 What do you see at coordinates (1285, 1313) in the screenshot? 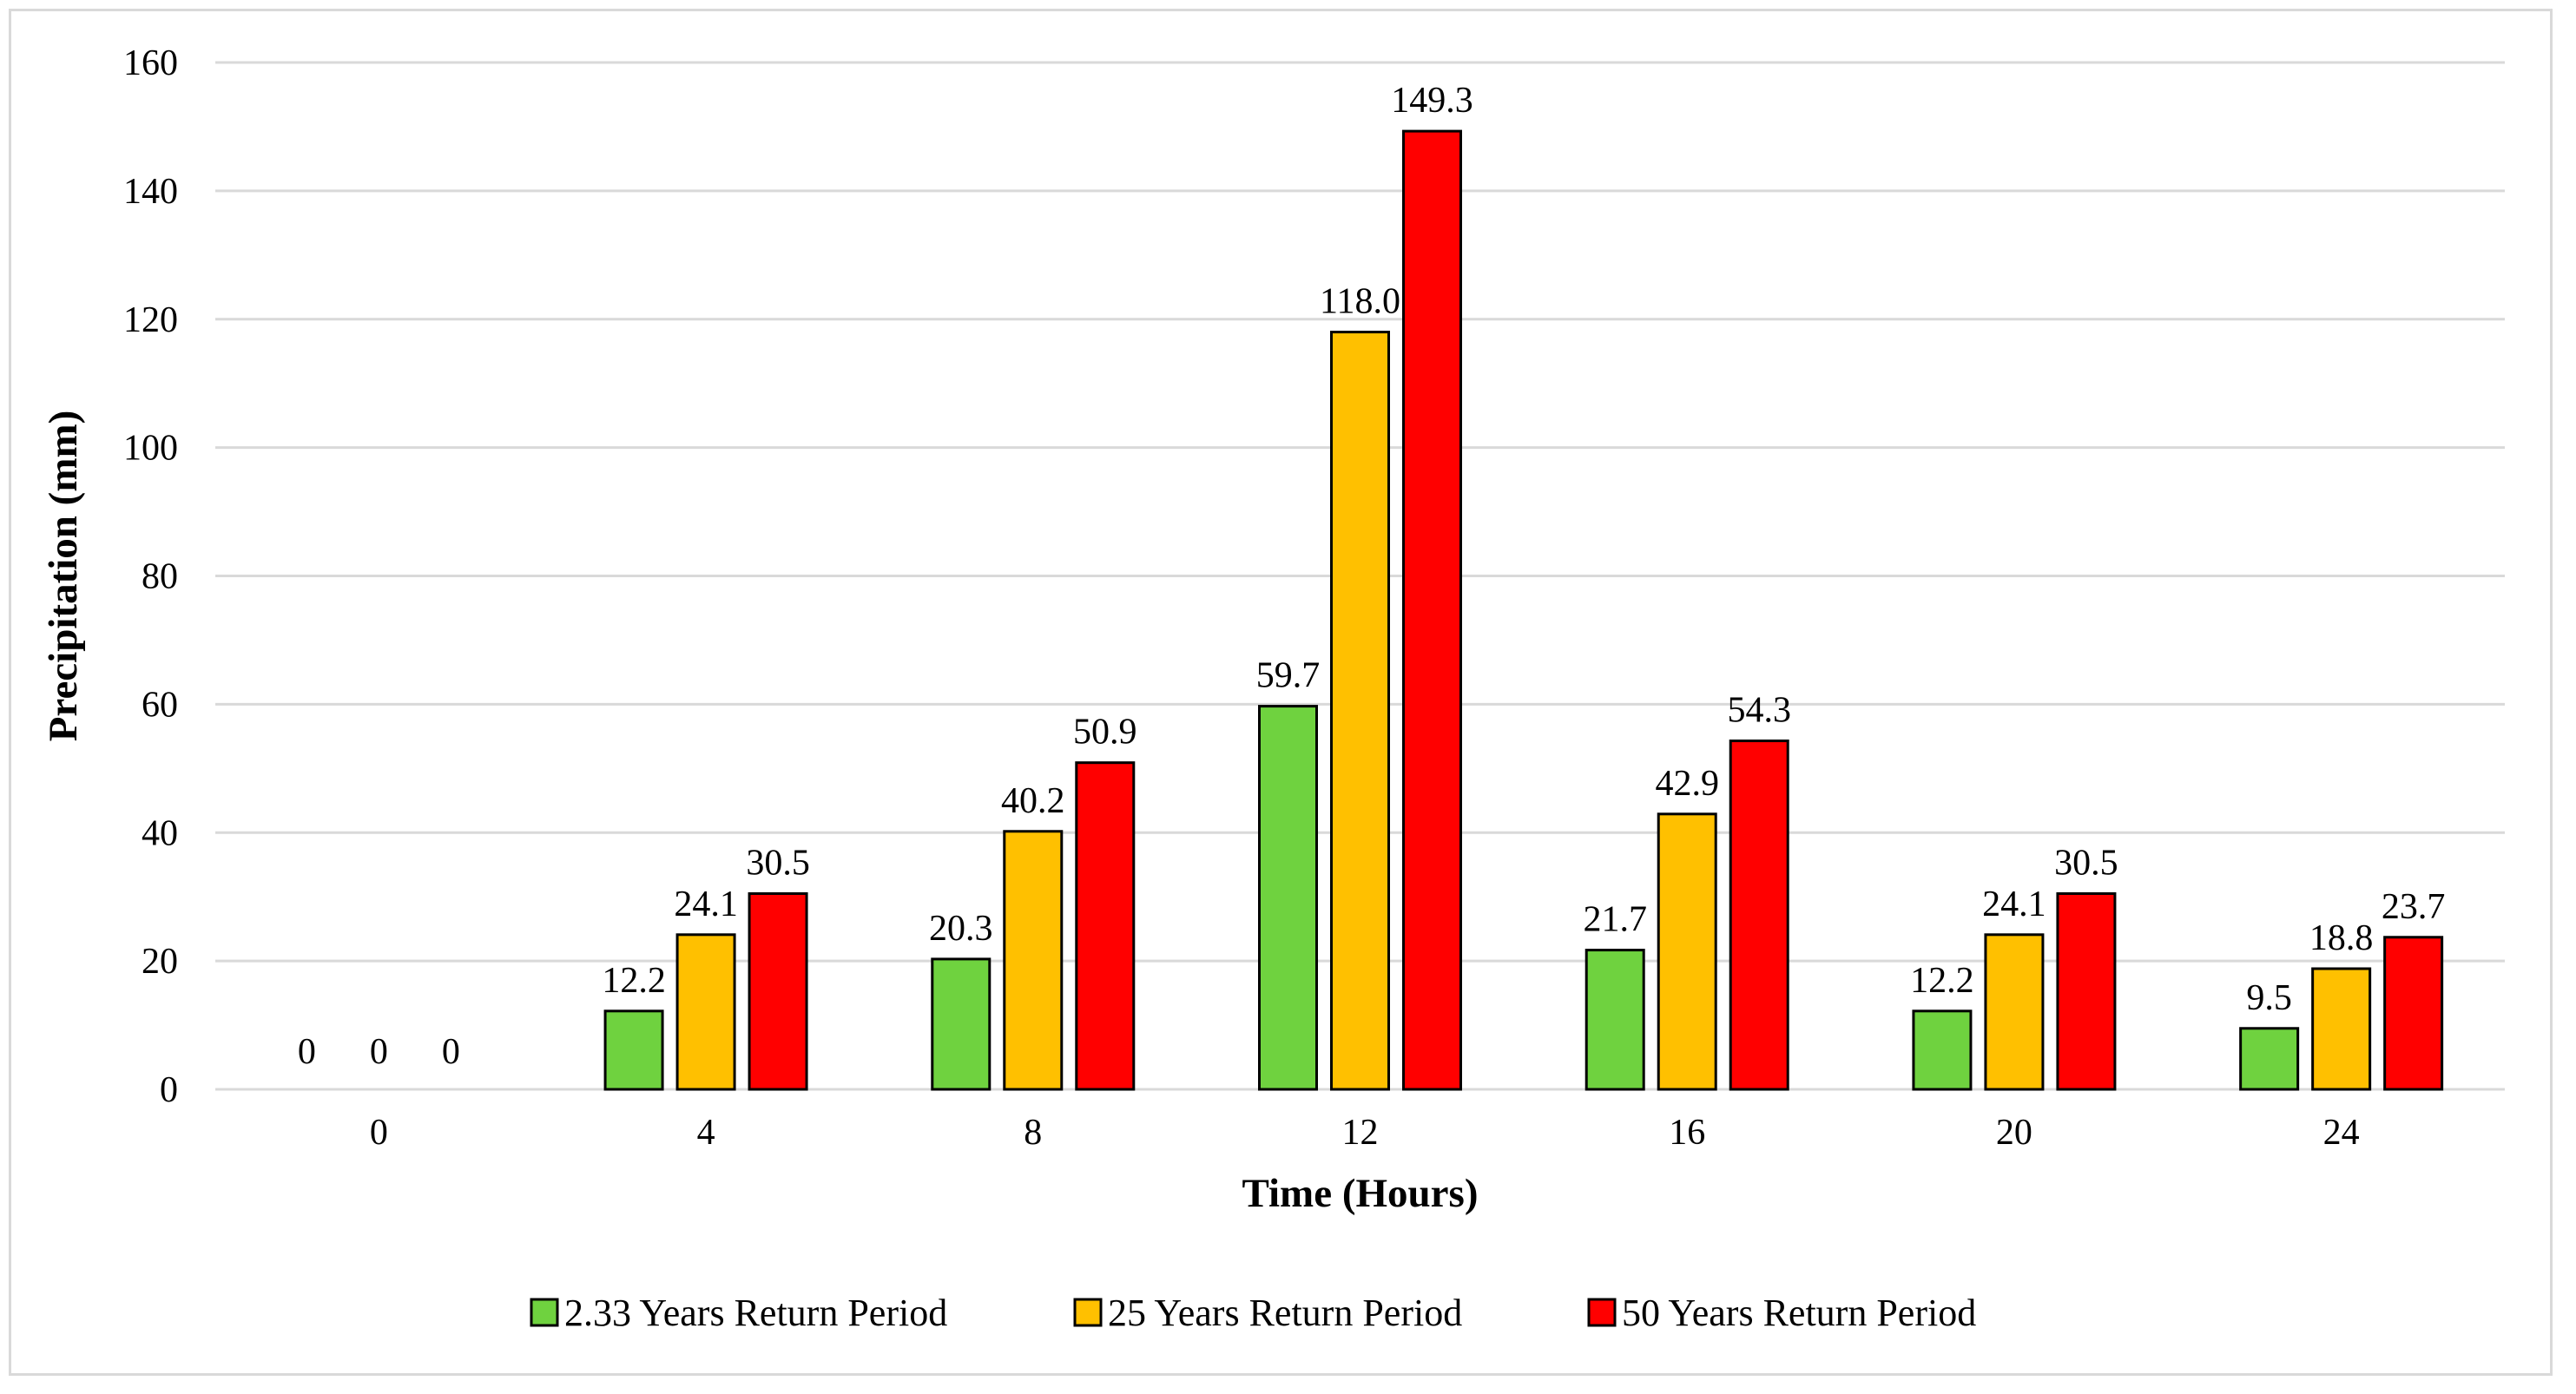
I see `legend-label: 25 Years Return Period` at bounding box center [1285, 1313].